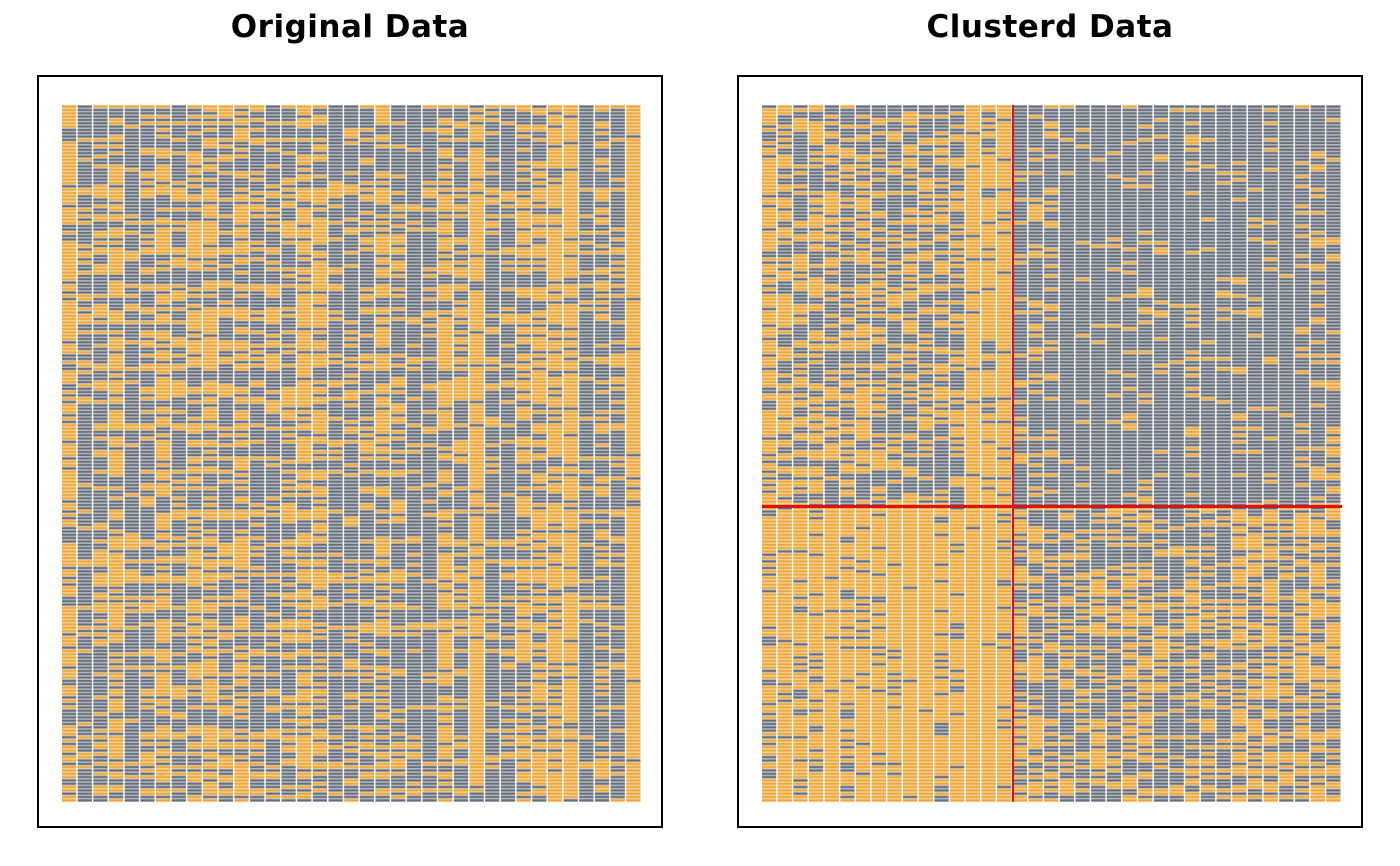  Describe the element at coordinates (1052, 506) in the screenshot. I see `row-cluster-boundary-line` at that location.